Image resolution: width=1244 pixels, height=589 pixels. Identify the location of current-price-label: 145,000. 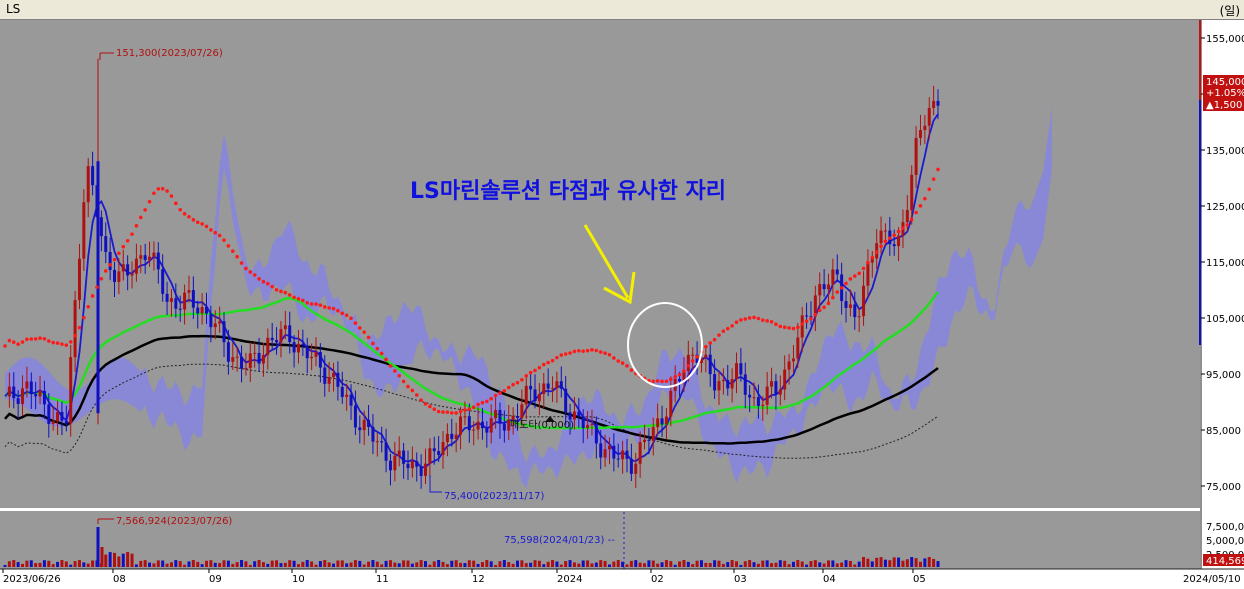
(1225, 82).